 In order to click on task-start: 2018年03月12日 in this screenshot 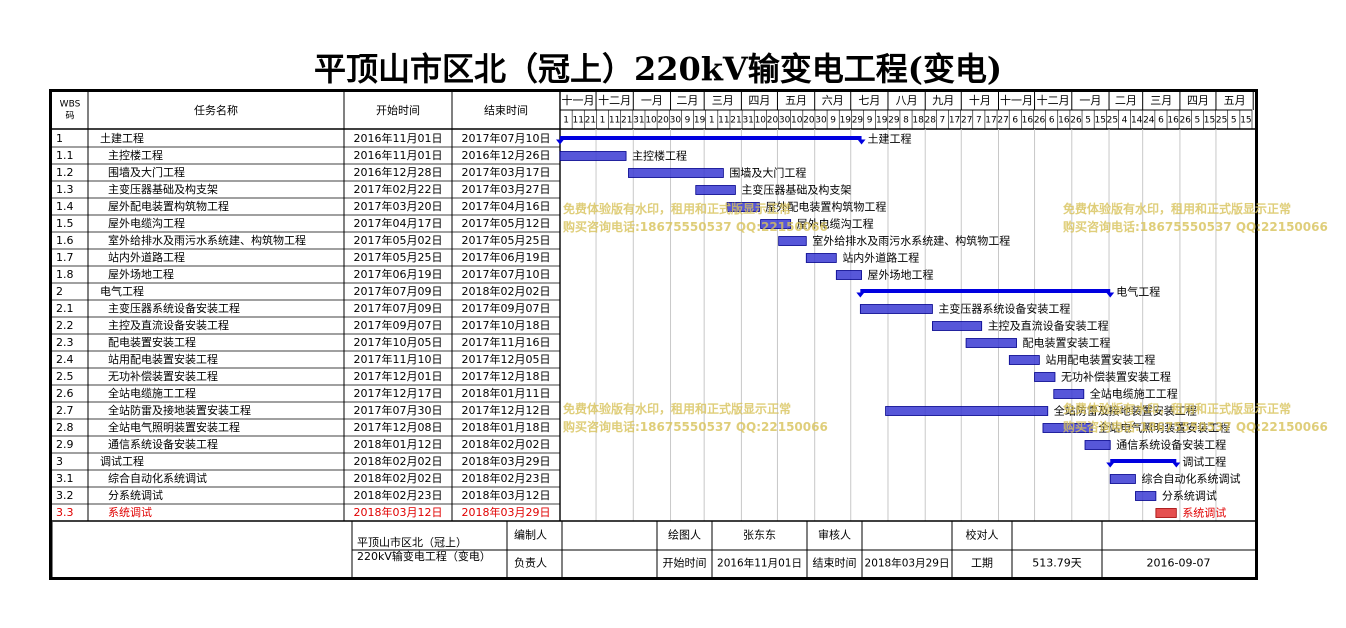, I will do `click(398, 512)`.